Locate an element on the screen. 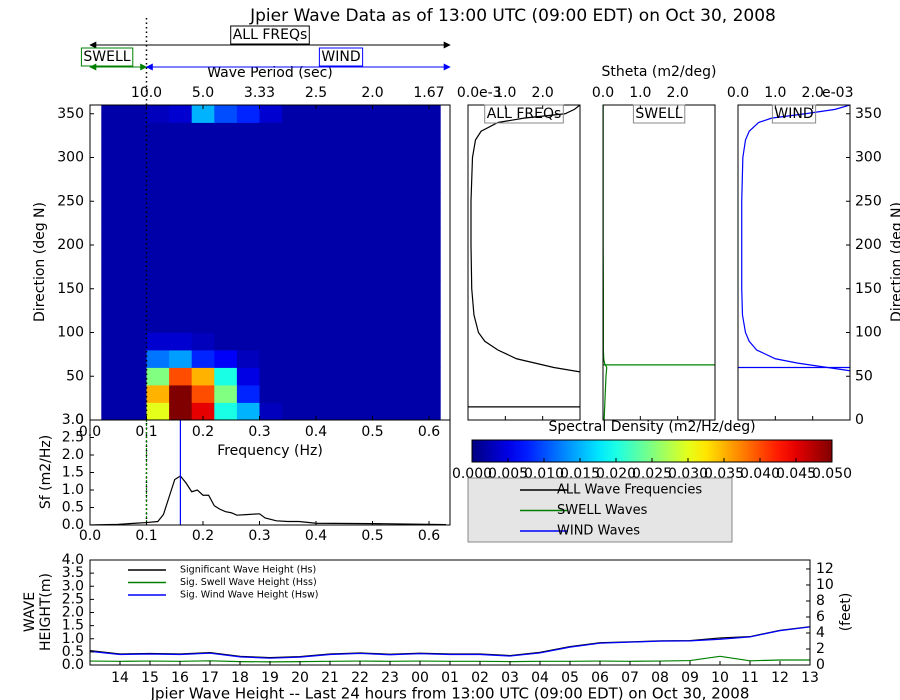  x-offset-label: e-3 is located at coordinates (490, 93).